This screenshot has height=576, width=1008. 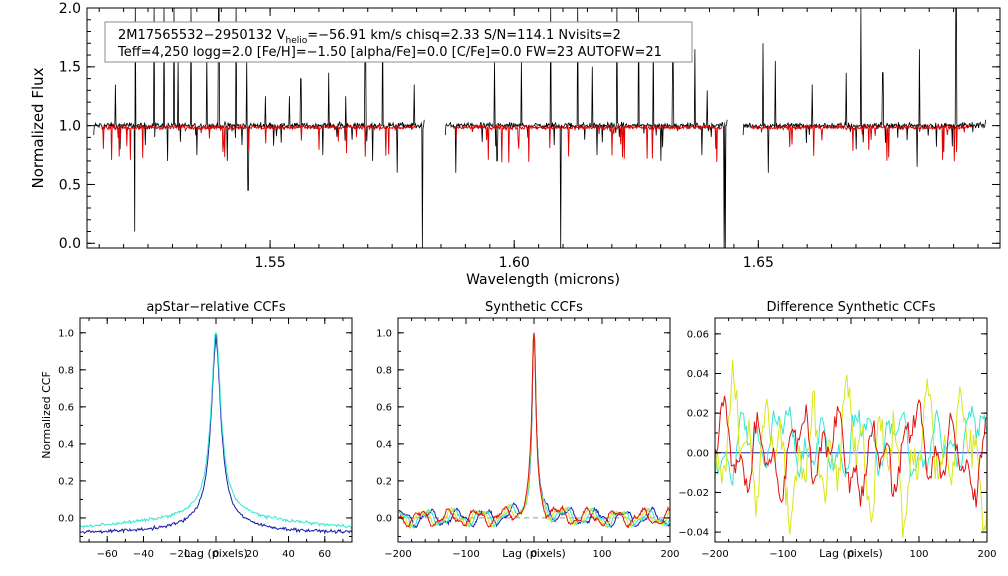 What do you see at coordinates (270, 263) in the screenshot?
I see `spectrum-xtick-label: 1.55` at bounding box center [270, 263].